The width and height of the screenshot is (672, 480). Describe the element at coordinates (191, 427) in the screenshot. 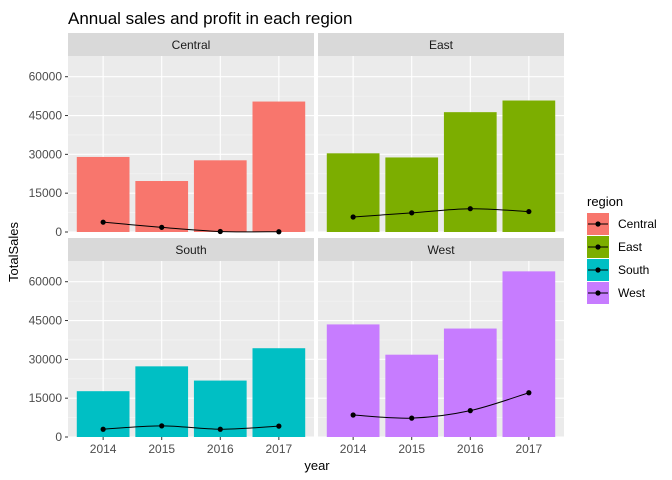

I see `profit-line-south` at that location.